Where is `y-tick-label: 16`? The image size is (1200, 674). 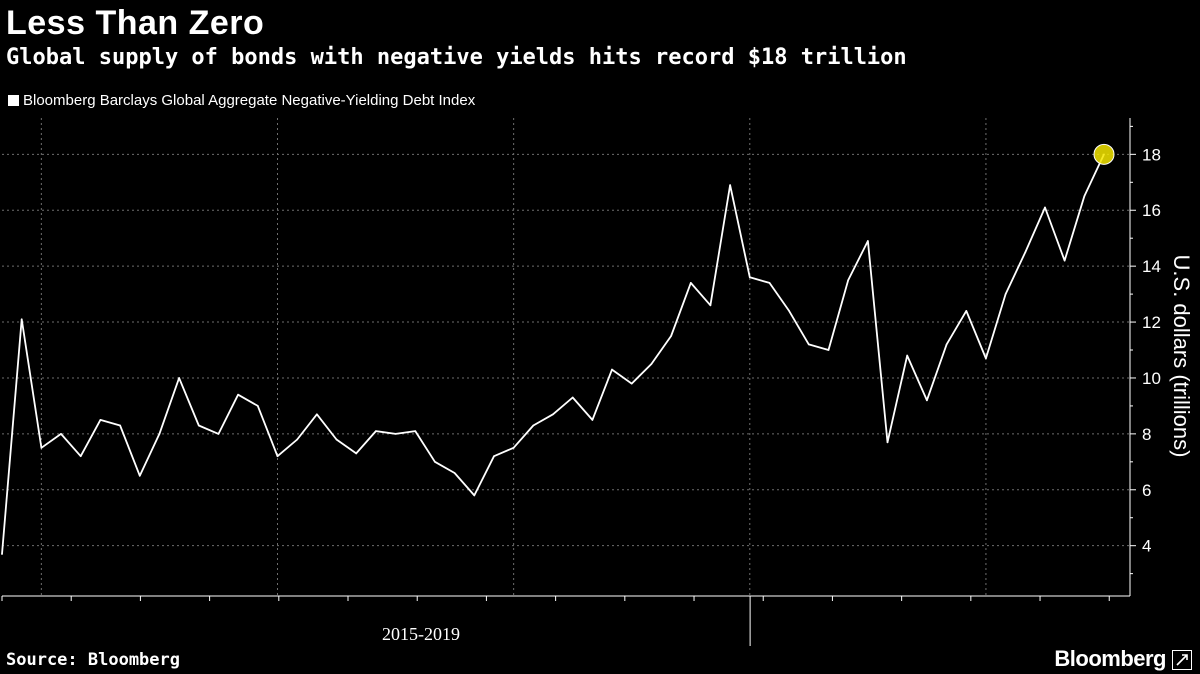
y-tick-label: 16 is located at coordinates (1151, 210).